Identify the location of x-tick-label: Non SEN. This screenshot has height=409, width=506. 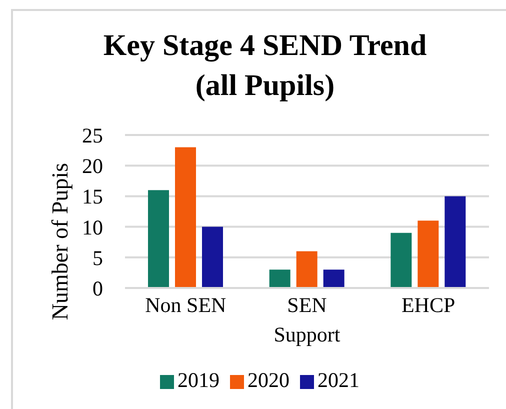
(185, 304).